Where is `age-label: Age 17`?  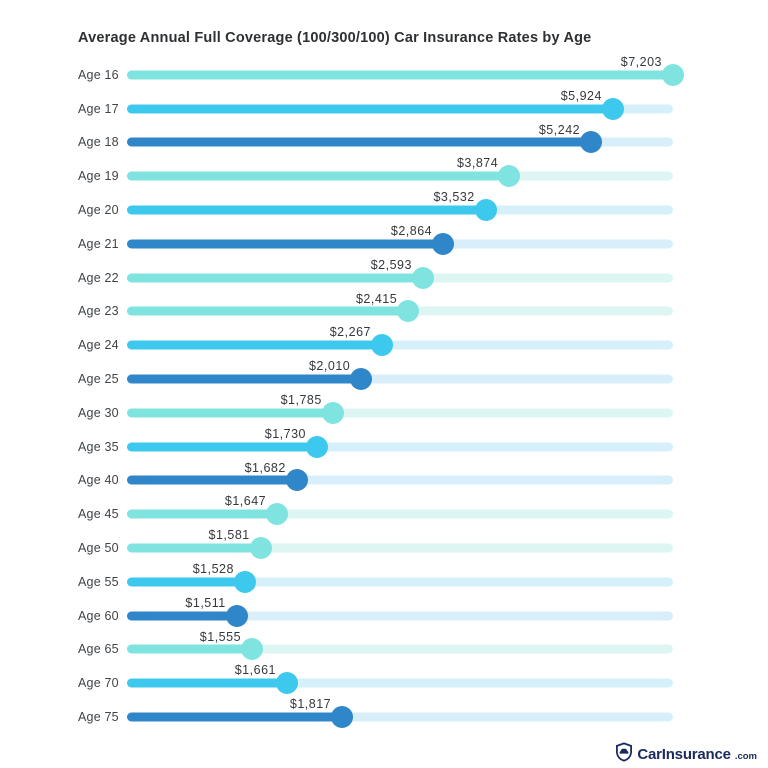 age-label: Age 17 is located at coordinates (98, 108).